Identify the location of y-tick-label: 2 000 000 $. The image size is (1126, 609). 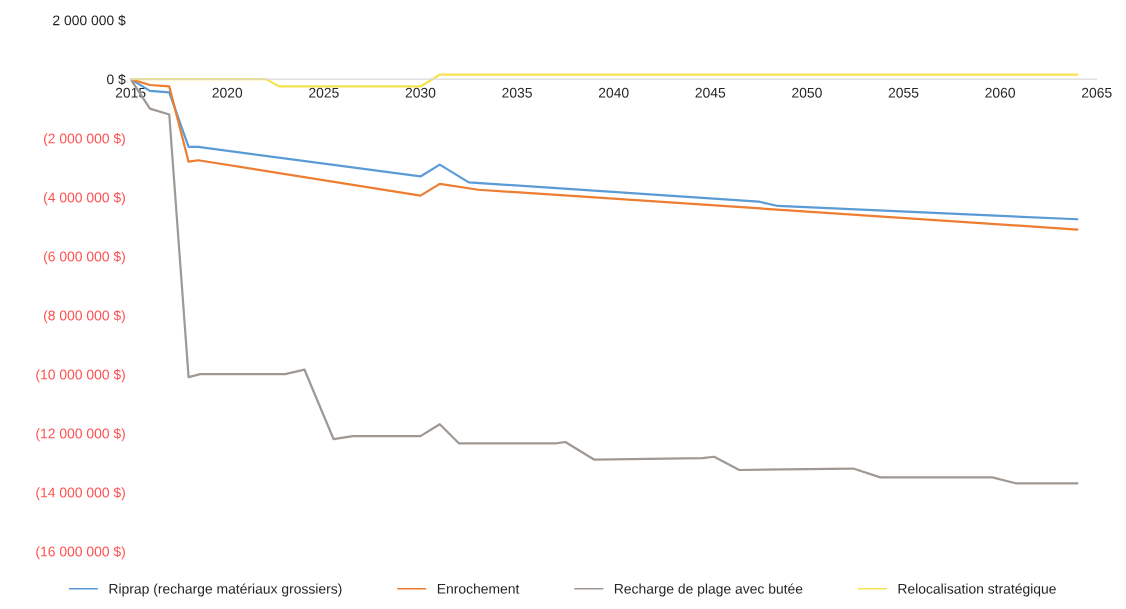
(89, 20).